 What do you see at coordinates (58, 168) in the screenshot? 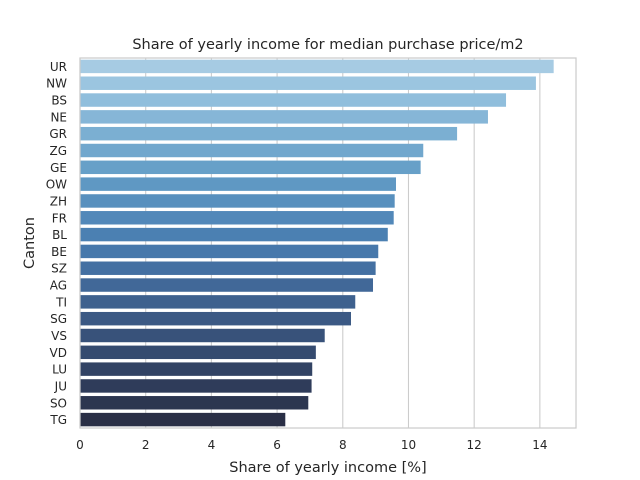
I see `y-tick-label: GE` at bounding box center [58, 168].